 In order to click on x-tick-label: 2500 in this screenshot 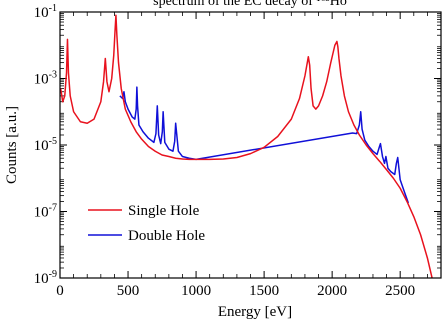, I will do `click(400, 291)`.